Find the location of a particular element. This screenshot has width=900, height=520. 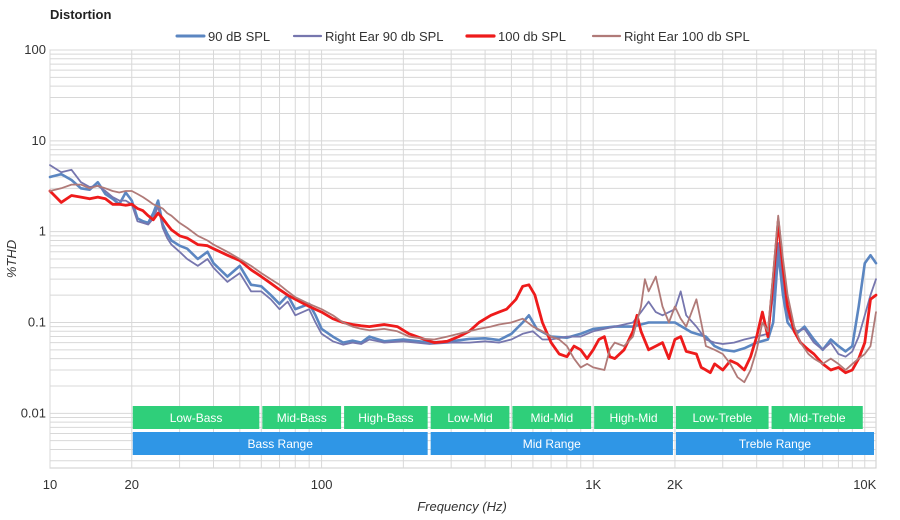

y-axis-label: %THD is located at coordinates (11, 259).